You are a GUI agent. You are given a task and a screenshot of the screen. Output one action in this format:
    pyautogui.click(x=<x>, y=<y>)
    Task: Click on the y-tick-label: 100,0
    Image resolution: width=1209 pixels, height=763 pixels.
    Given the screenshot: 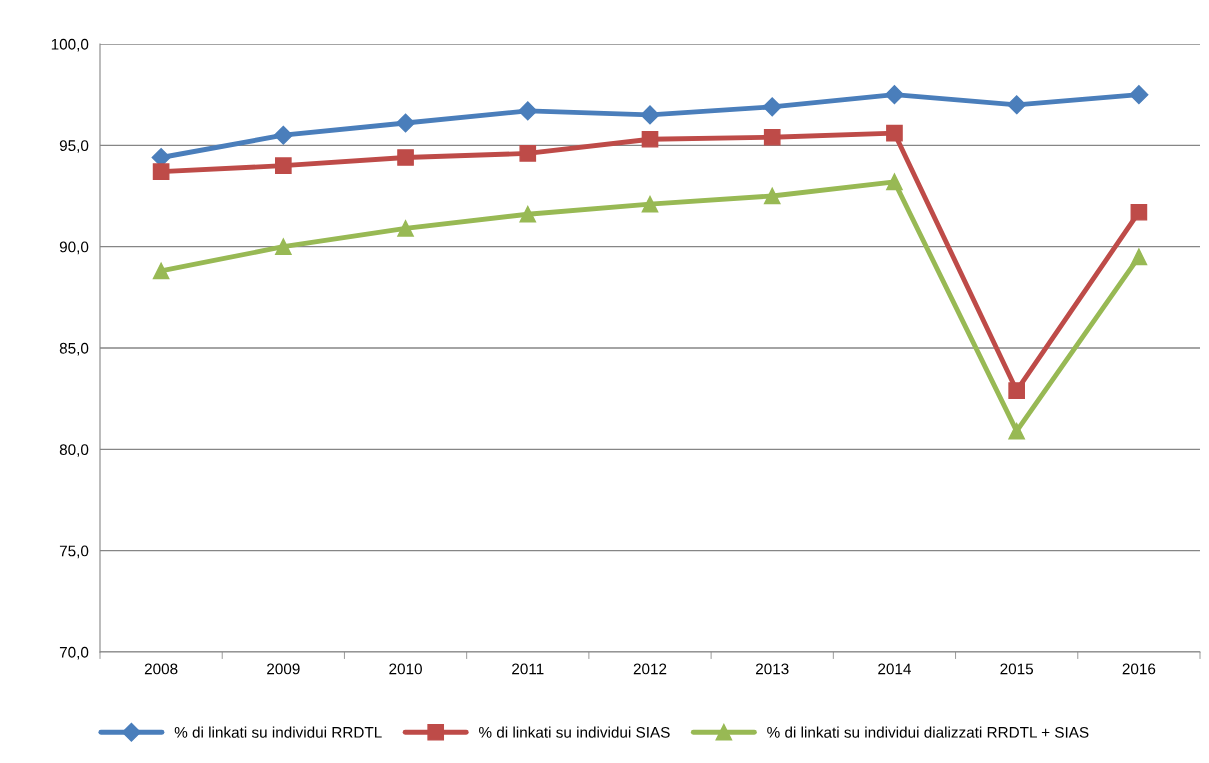 What is the action you would take?
    pyautogui.click(x=70, y=45)
    